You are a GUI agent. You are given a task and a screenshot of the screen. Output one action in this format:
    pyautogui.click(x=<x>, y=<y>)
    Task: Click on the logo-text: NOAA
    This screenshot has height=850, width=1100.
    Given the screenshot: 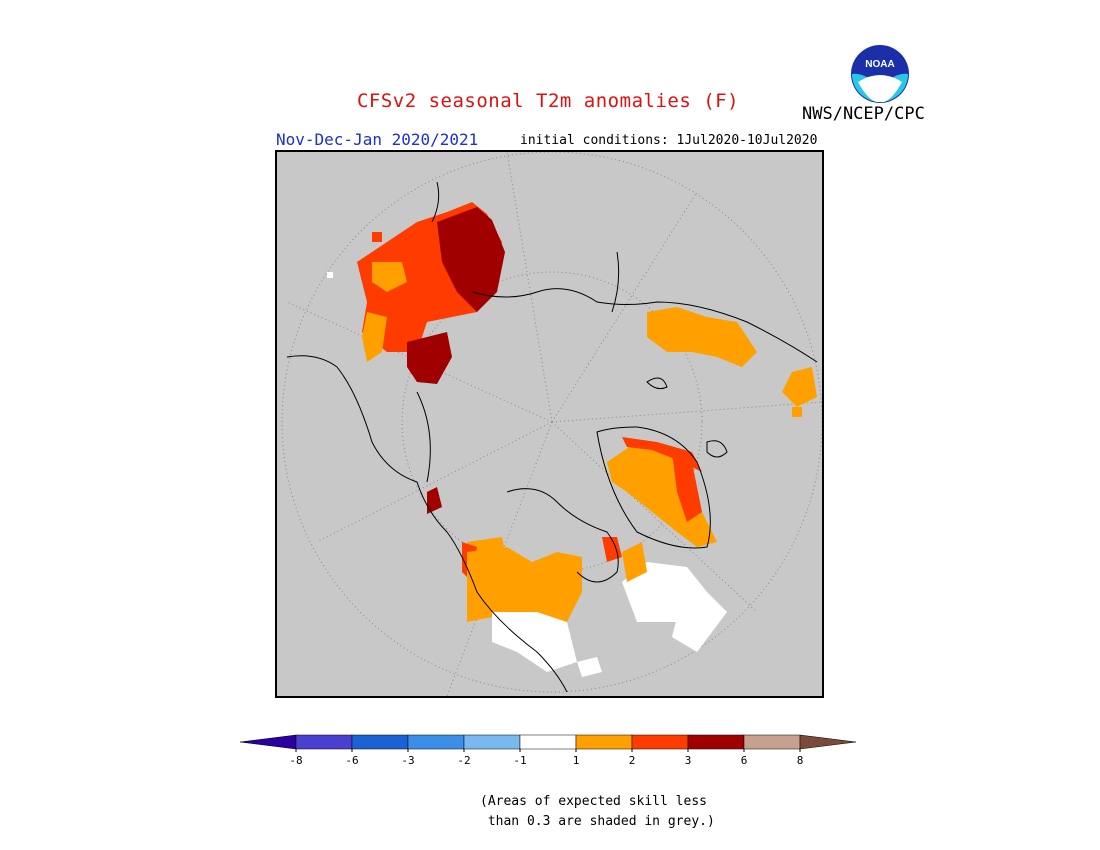 What is the action you would take?
    pyautogui.click(x=879, y=64)
    